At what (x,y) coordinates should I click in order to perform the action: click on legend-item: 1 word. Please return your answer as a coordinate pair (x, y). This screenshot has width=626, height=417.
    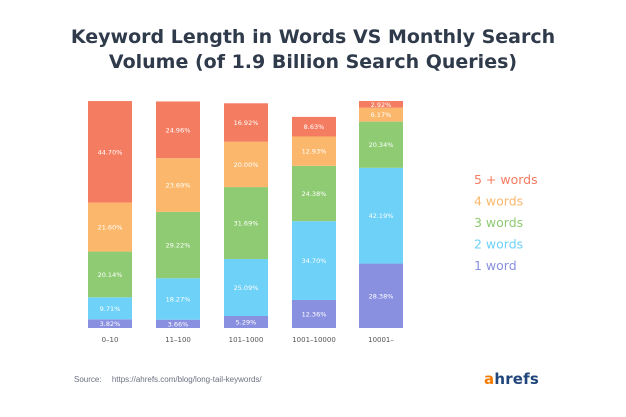
    Looking at the image, I should click on (495, 265).